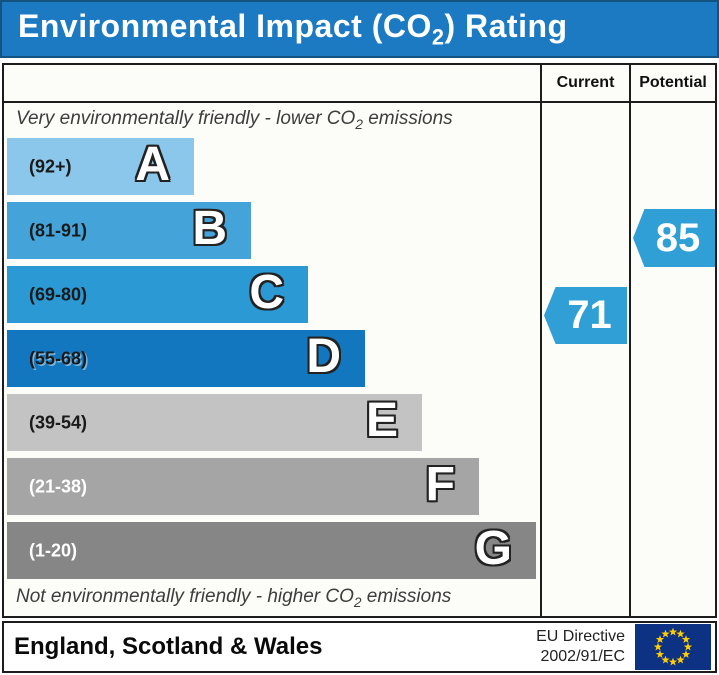 The width and height of the screenshot is (719, 675). Describe the element at coordinates (493, 548) in the screenshot. I see `band-g-letter: G` at that location.